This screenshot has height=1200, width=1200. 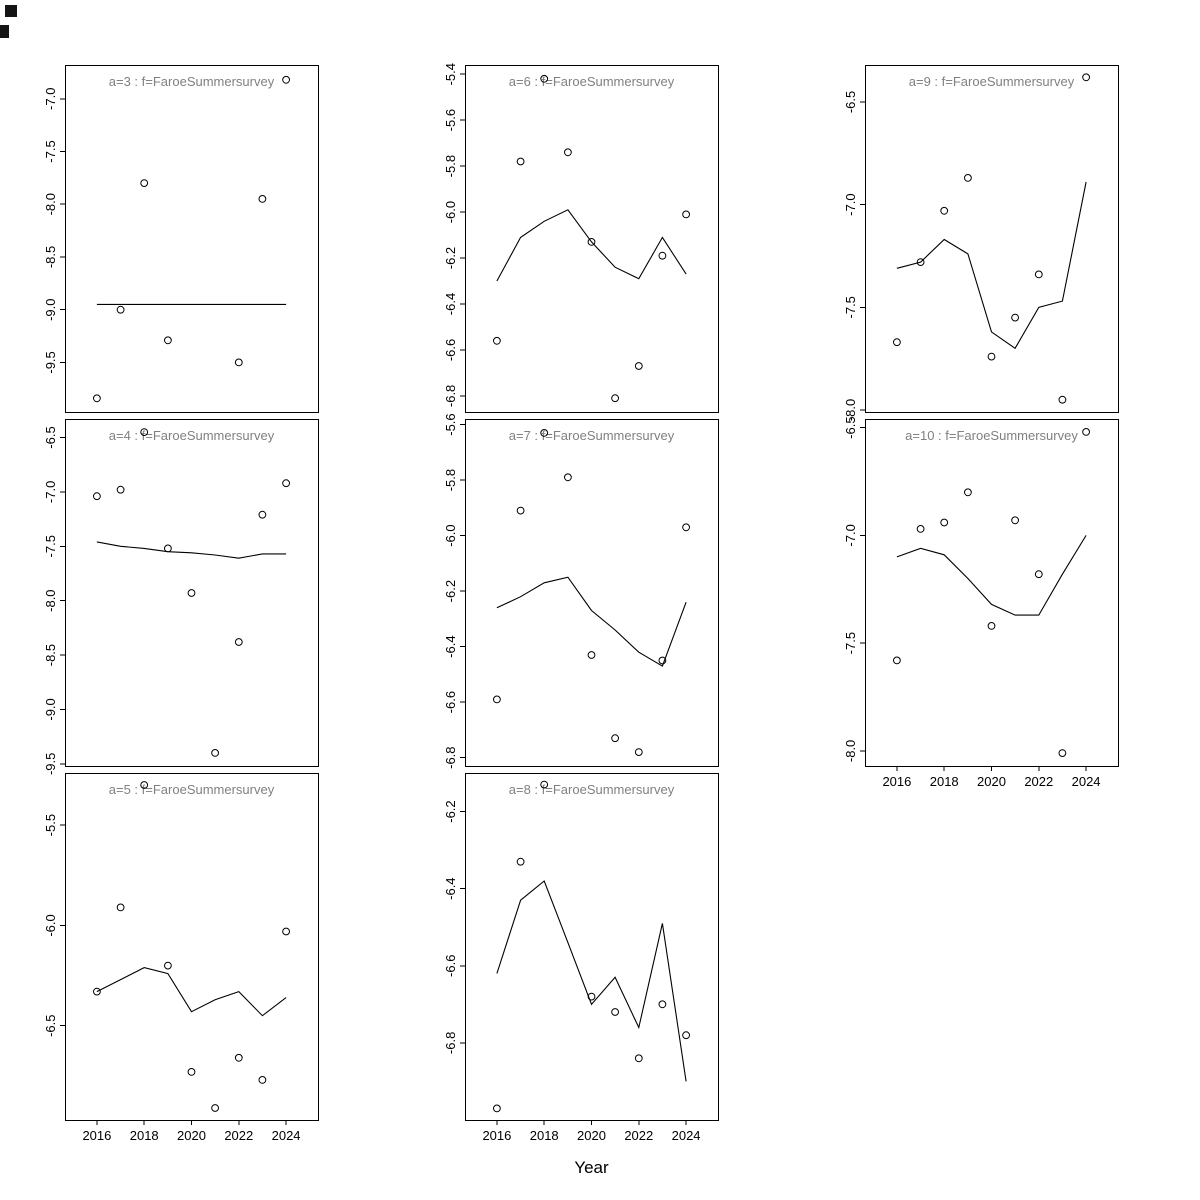 What do you see at coordinates (50, 362) in the screenshot?
I see `y-tick-label: -9.5` at bounding box center [50, 362].